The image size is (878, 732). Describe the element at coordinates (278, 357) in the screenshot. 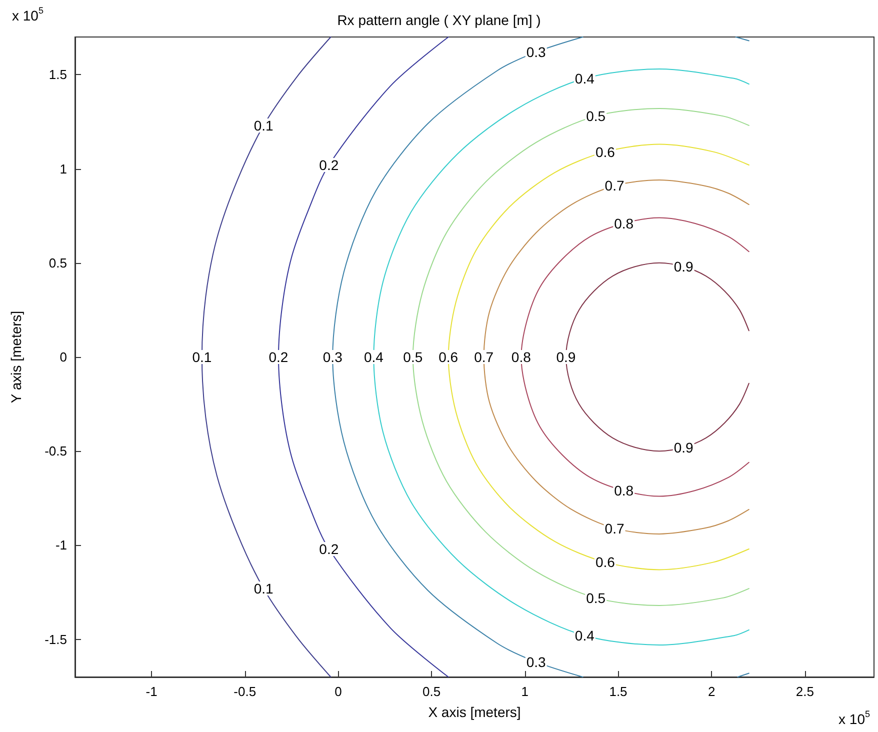

I see `series-label: 0.2` at that location.